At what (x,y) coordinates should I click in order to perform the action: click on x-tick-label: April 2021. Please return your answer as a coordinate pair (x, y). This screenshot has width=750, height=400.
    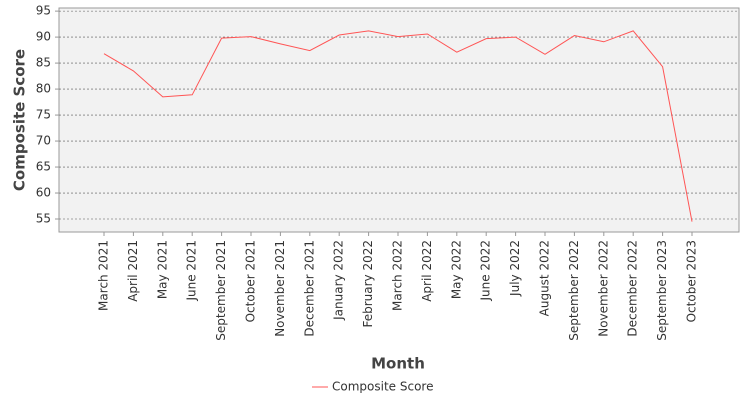
    Looking at the image, I should click on (133, 271).